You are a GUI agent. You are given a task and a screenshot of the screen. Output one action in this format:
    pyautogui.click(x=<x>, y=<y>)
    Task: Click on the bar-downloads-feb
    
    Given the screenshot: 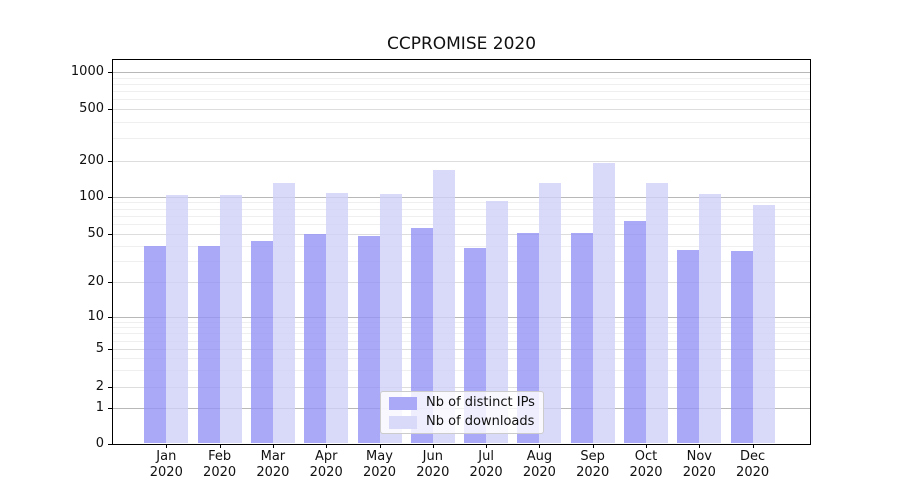 What is the action you would take?
    pyautogui.click(x=230, y=319)
    